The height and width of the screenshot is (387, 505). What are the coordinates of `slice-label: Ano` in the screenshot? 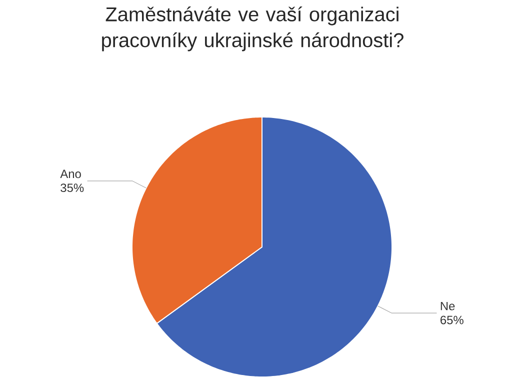 It's located at (70, 174).